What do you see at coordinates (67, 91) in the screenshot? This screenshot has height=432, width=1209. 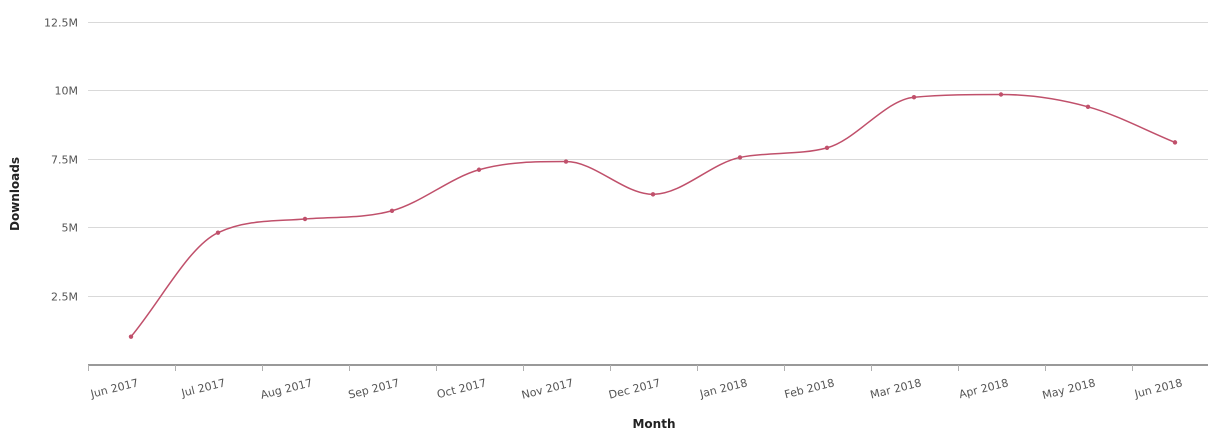 I see `y-tick-label: 10M` at bounding box center [67, 91].